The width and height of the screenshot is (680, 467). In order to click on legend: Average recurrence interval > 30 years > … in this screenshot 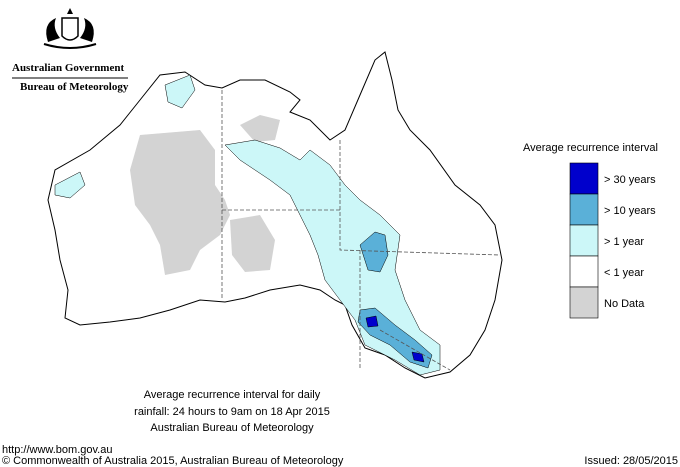, I will do `click(590, 230)`.